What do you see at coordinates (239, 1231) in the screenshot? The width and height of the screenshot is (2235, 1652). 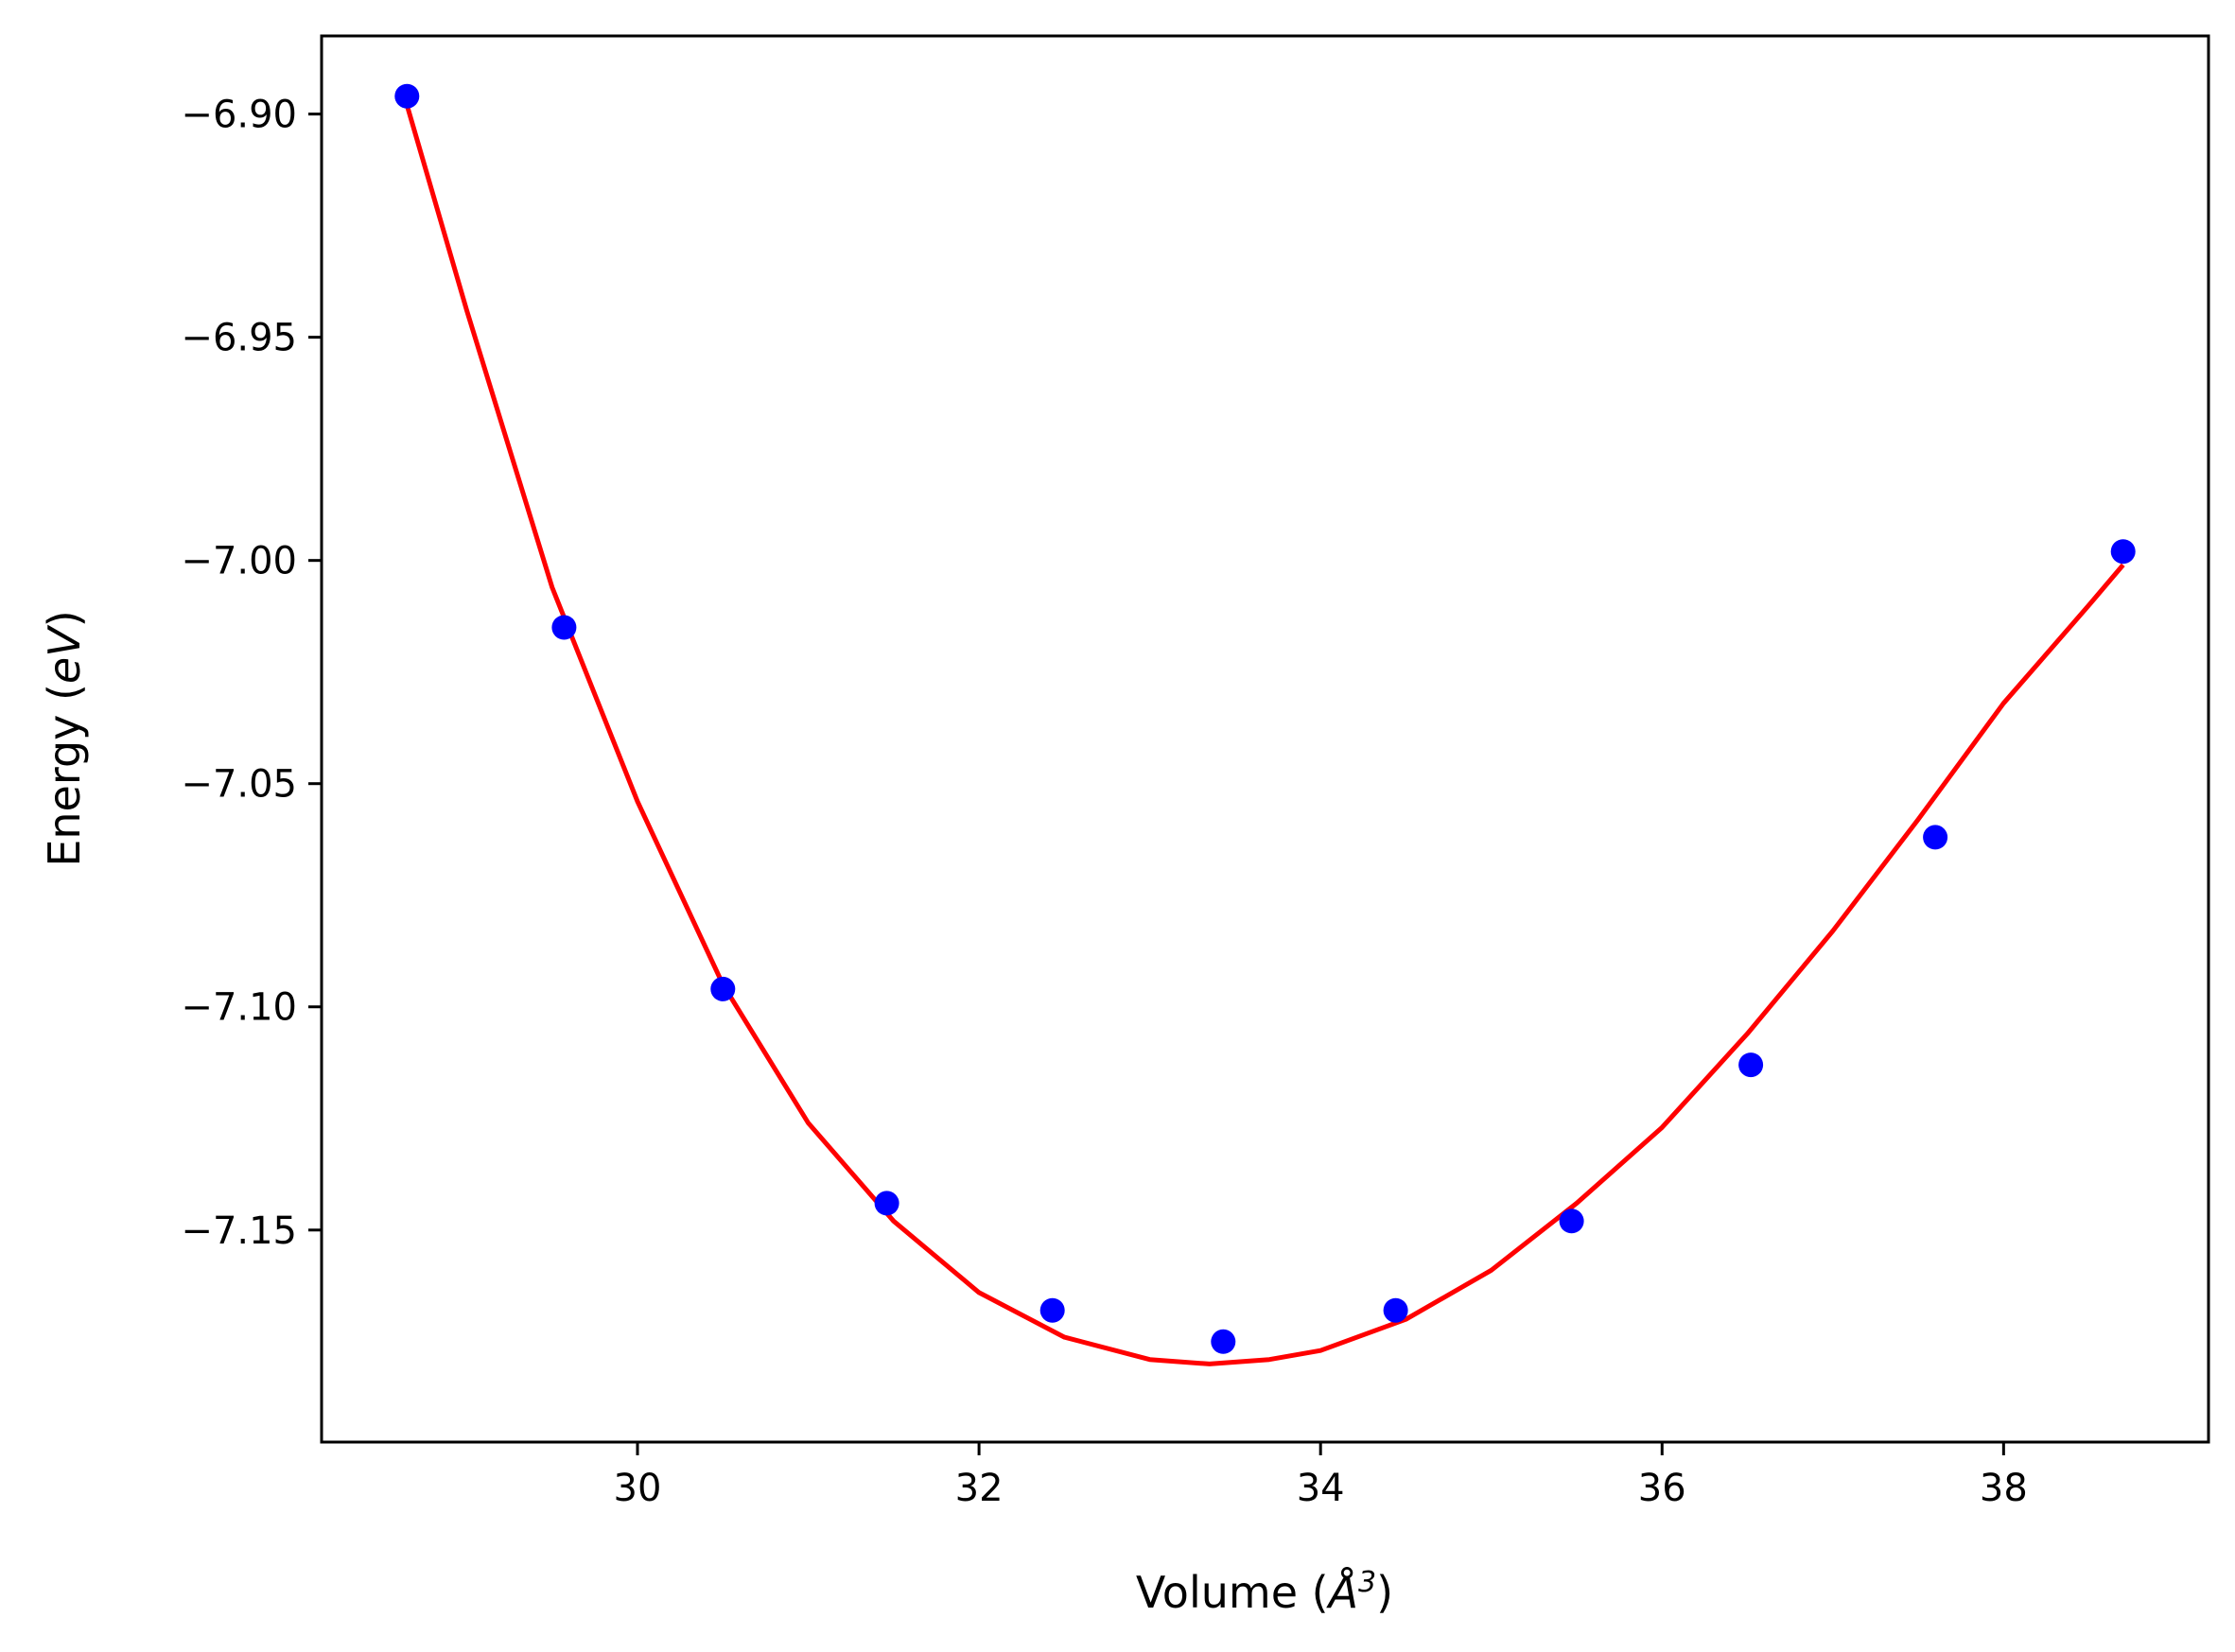 I see `y-tick-label: −7.15` at bounding box center [239, 1231].